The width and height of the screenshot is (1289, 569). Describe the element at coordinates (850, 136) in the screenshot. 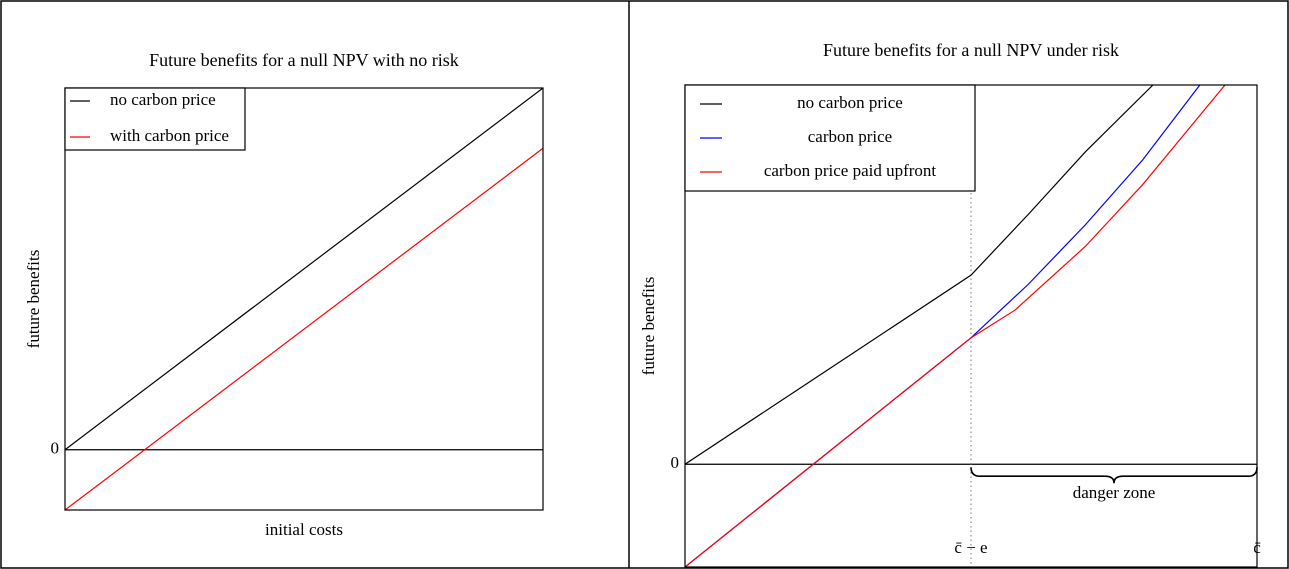

I see `legend-label: carbon price` at that location.